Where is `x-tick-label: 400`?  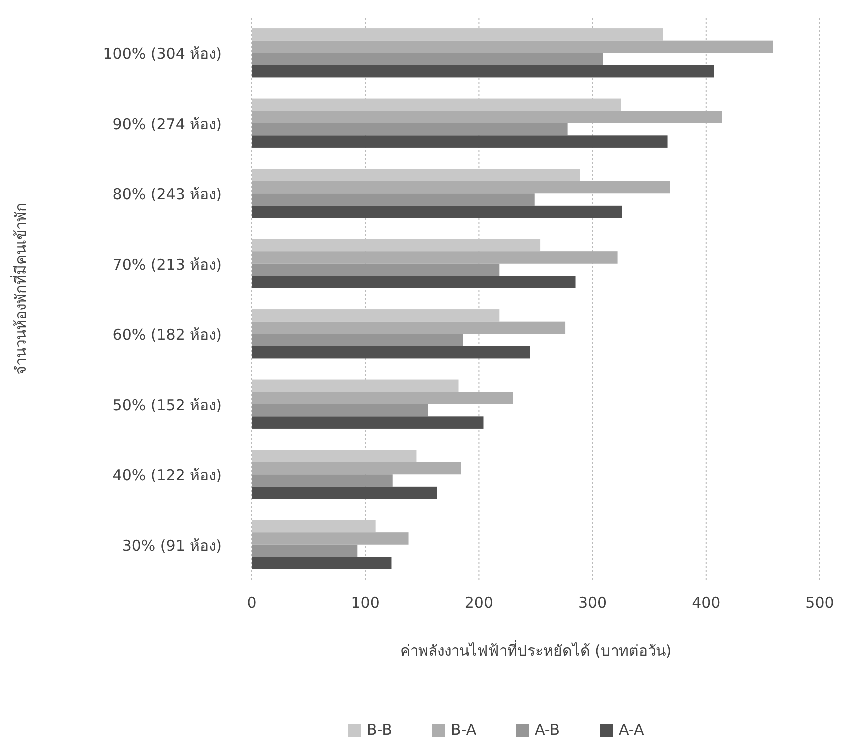 x-tick-label: 400 is located at coordinates (706, 603).